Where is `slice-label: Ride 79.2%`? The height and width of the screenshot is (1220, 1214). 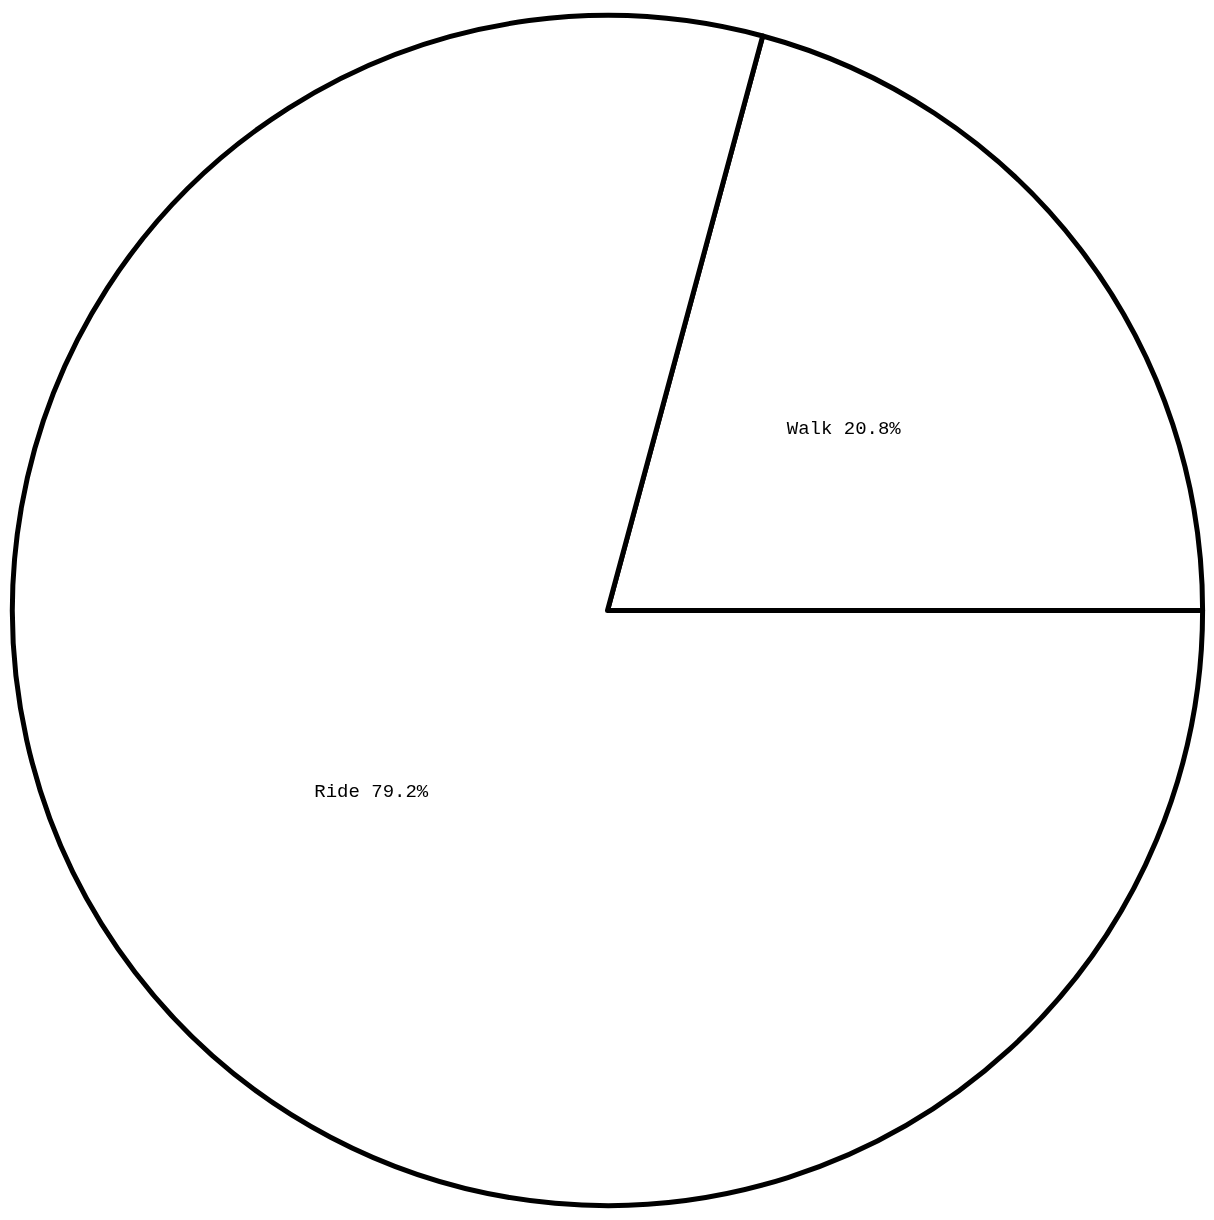
slice-label: Ride 79.2% is located at coordinates (371, 792).